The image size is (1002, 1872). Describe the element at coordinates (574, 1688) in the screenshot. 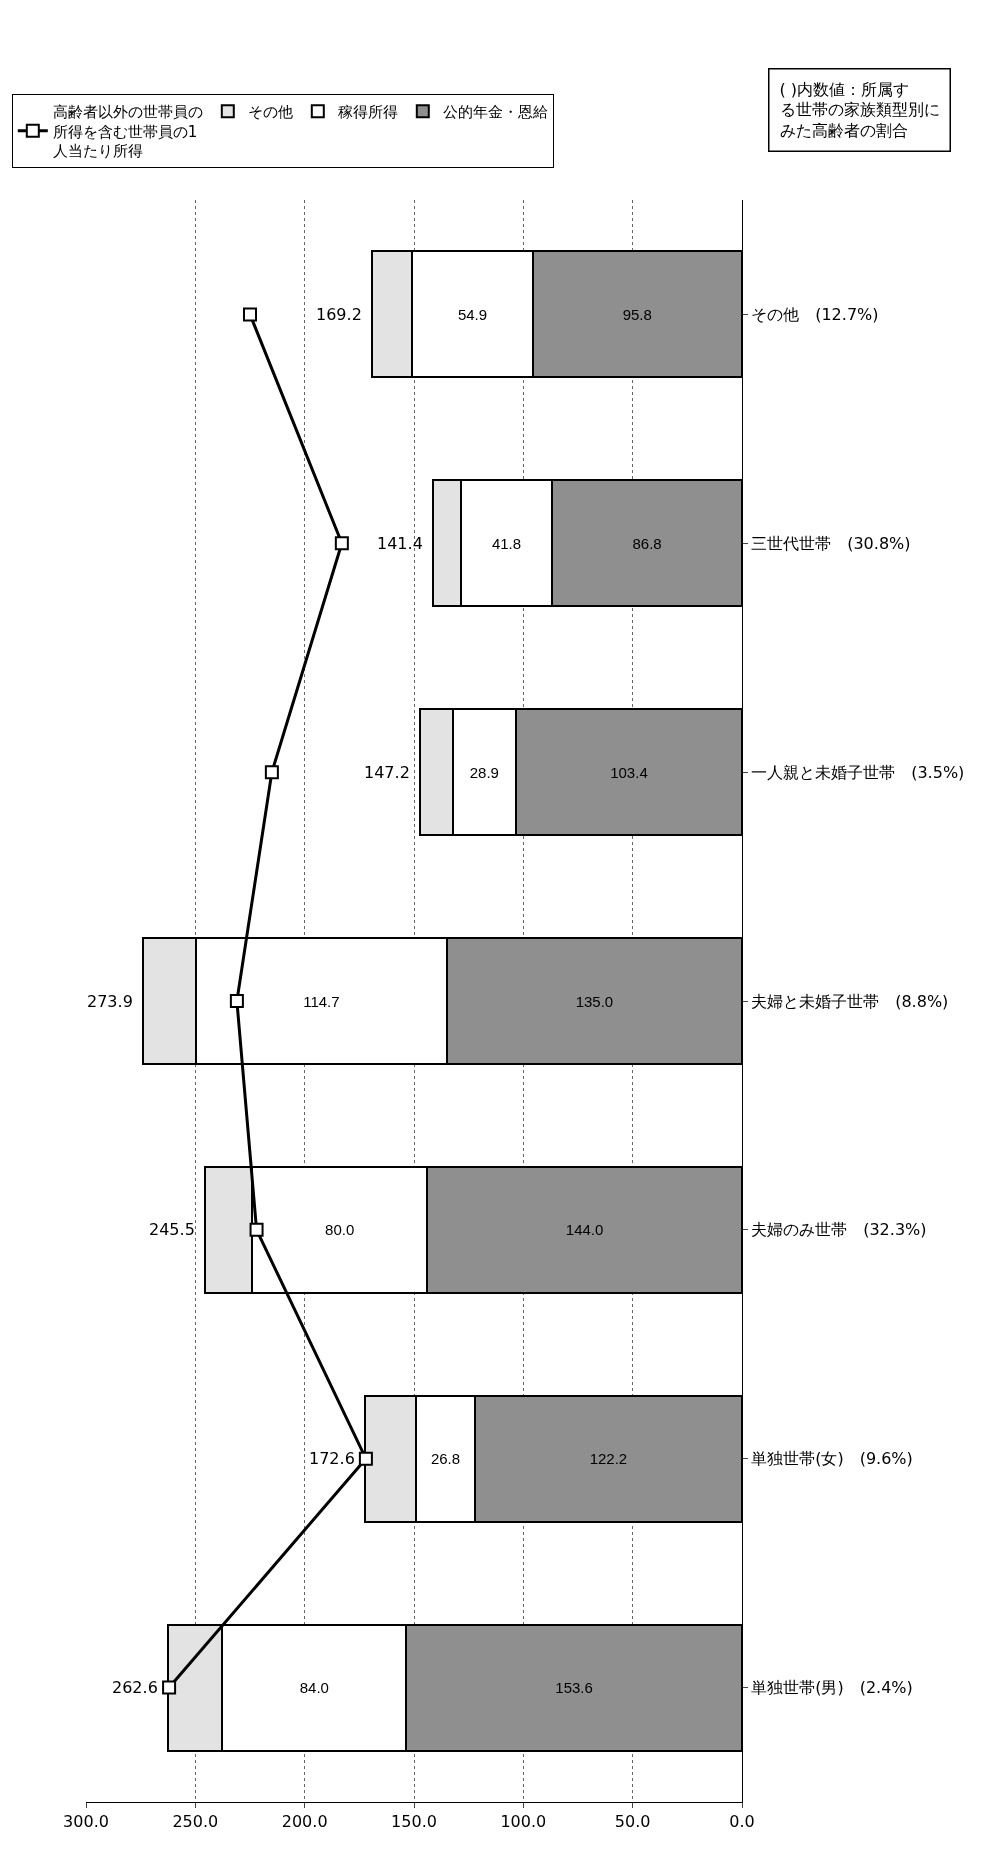

I see `data-label: 153.6` at that location.